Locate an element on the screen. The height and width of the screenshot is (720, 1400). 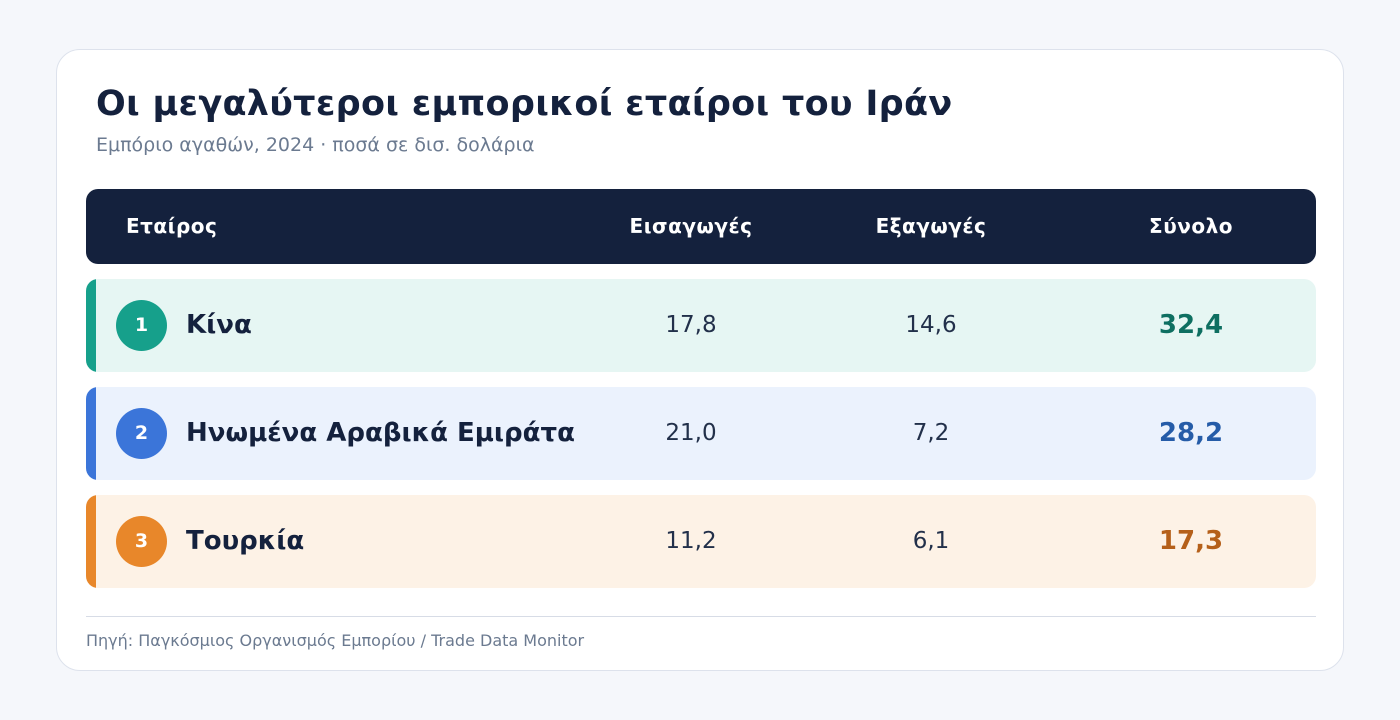
imports-value: 17,8 is located at coordinates (691, 325).